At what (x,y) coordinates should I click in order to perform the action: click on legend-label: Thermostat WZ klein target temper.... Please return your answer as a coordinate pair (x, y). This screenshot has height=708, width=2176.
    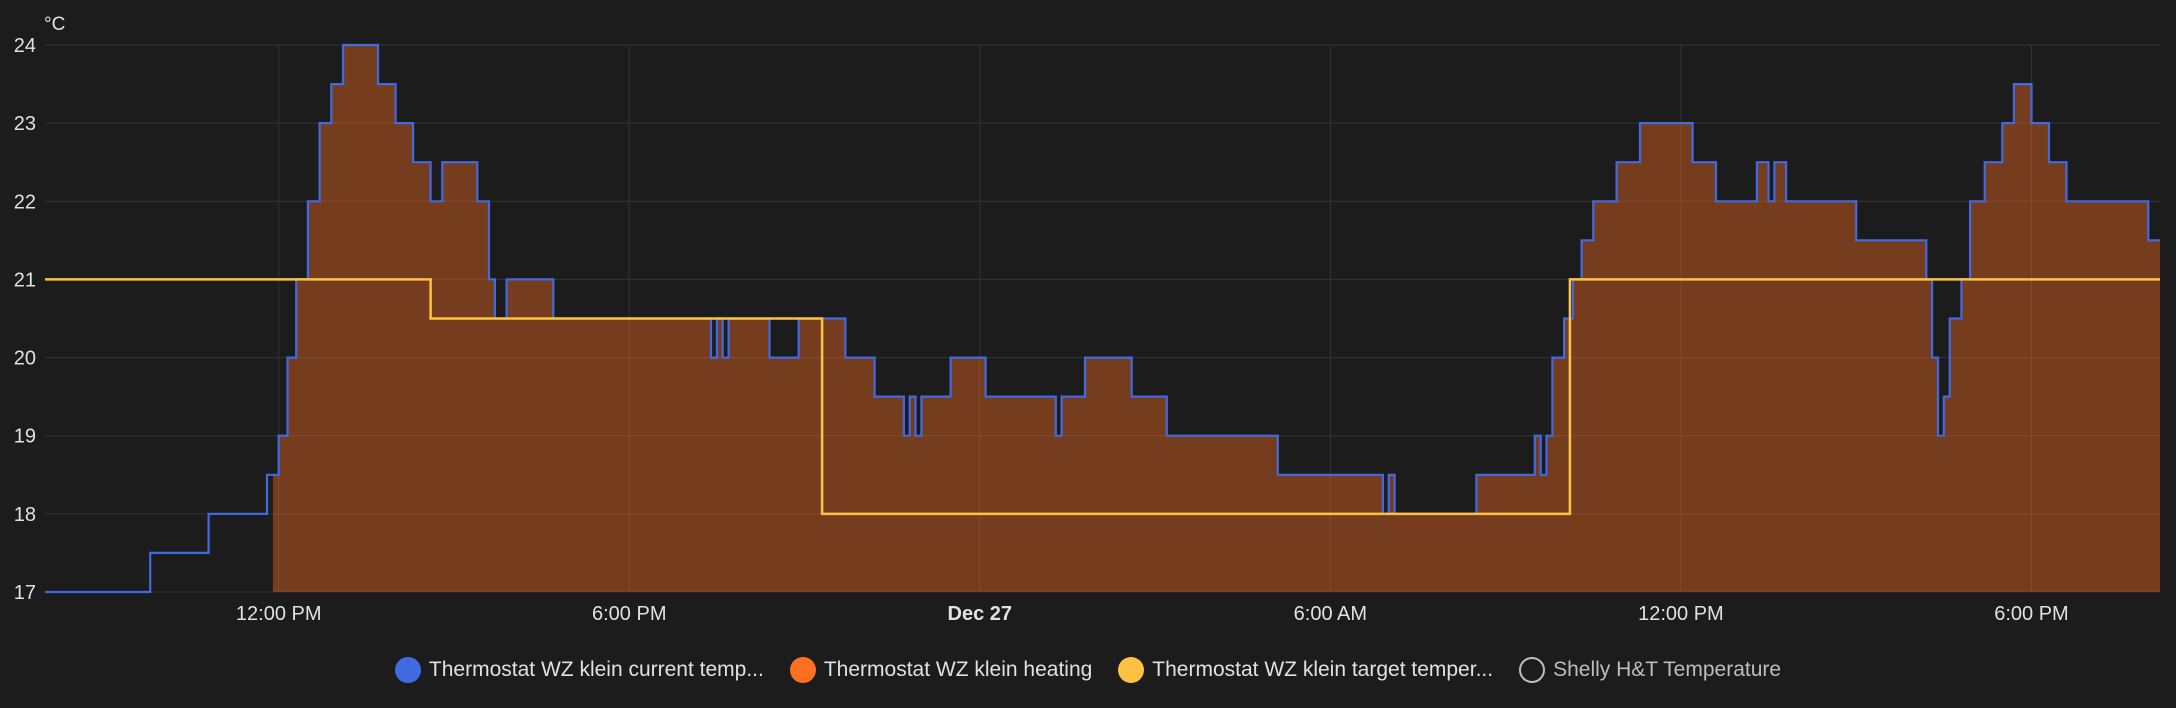
    Looking at the image, I should click on (1323, 669).